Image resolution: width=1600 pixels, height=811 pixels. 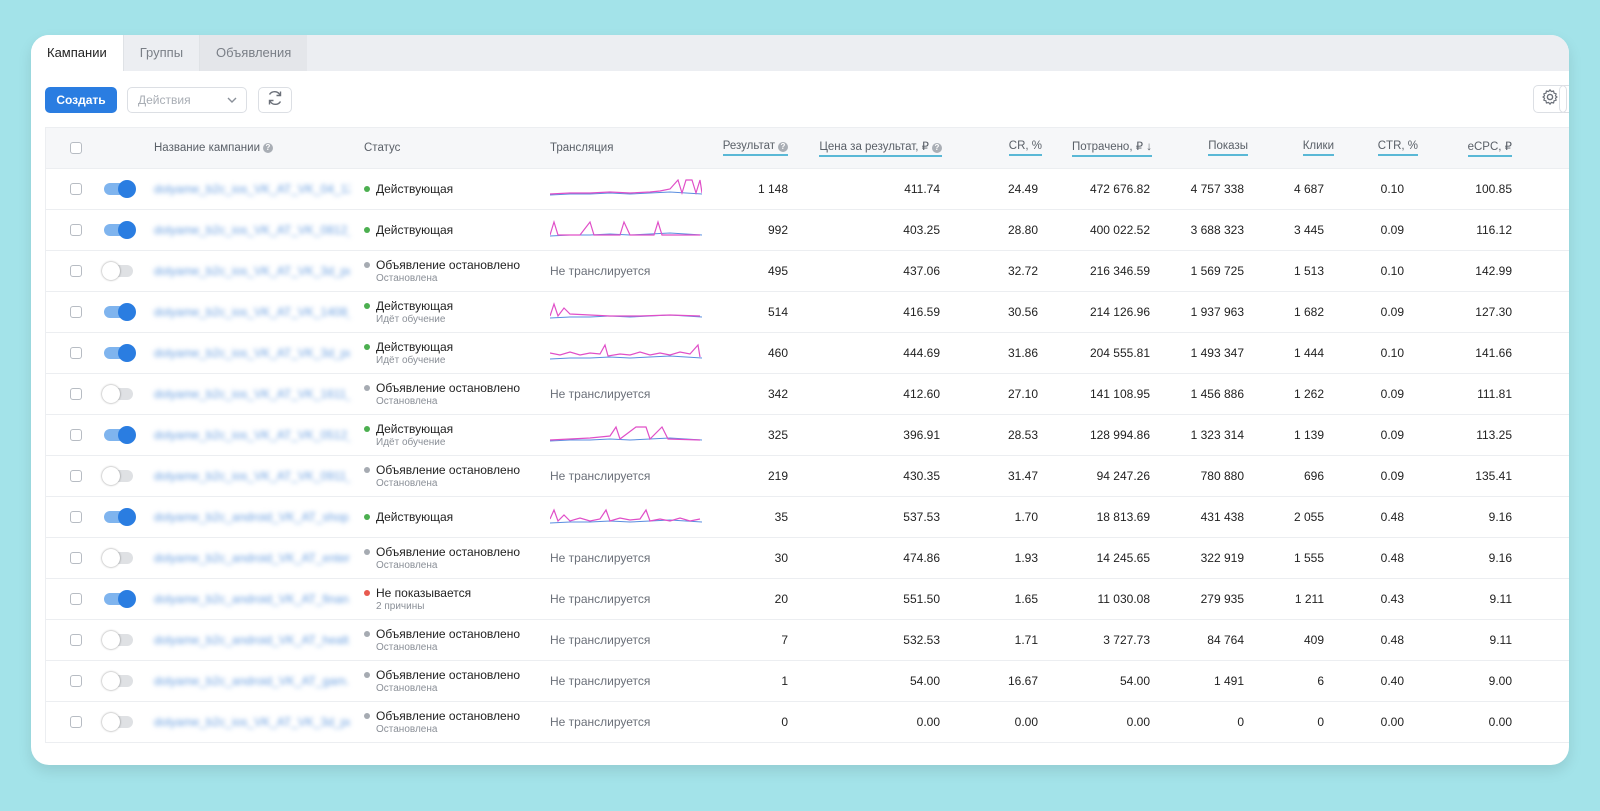 I want to click on cpa-cell: 532.53, so click(x=921, y=640).